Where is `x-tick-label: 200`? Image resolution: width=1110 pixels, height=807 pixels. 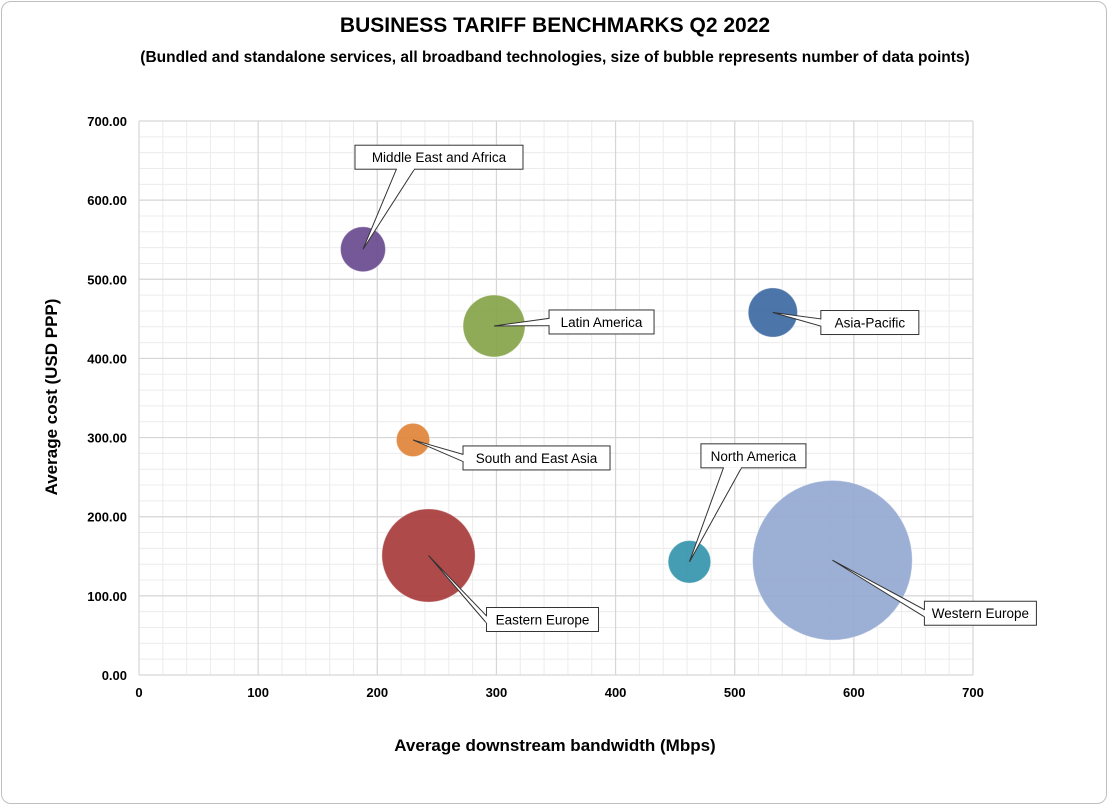
x-tick-label: 200 is located at coordinates (377, 692).